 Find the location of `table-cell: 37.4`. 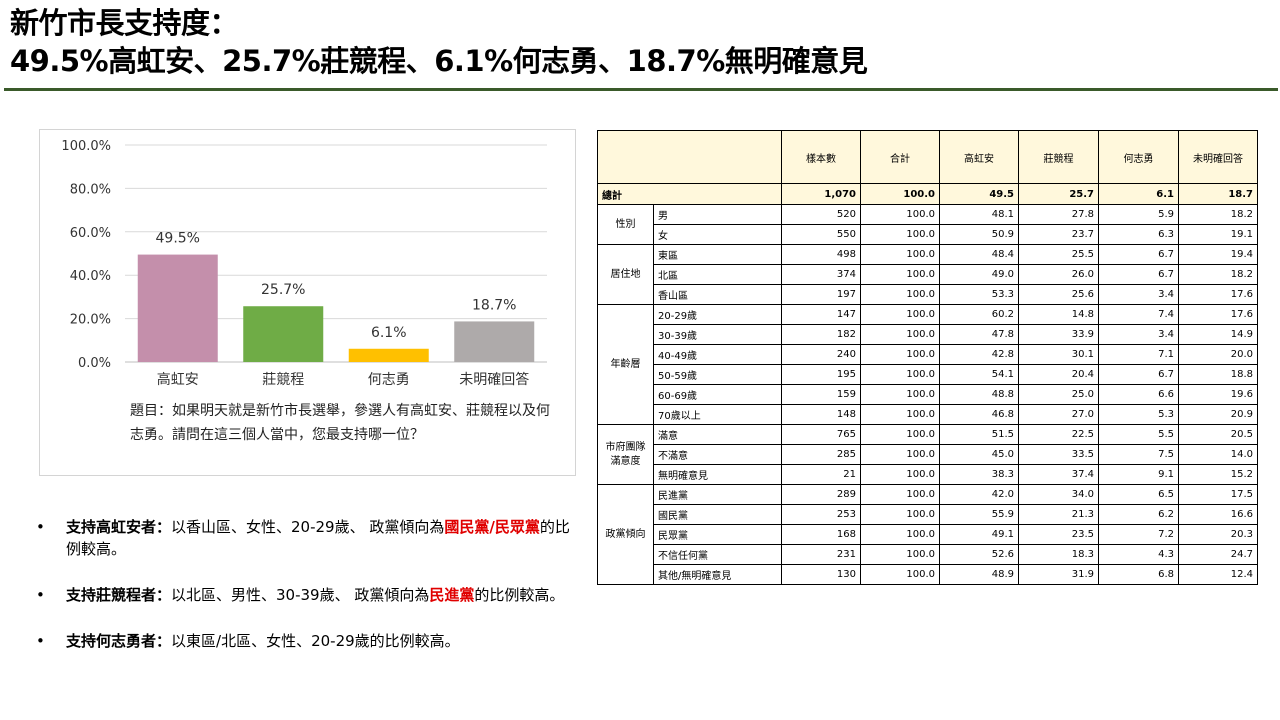

table-cell: 37.4 is located at coordinates (1058, 474).